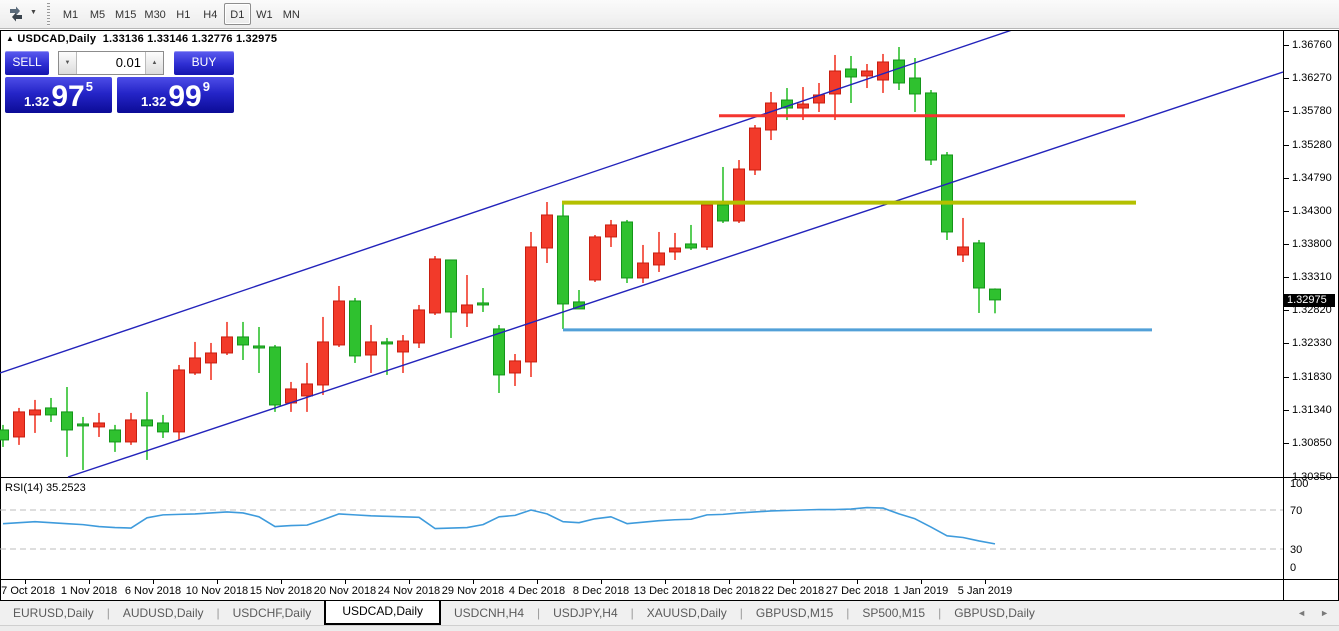 The image size is (1339, 631). What do you see at coordinates (97, 15) in the screenshot?
I see `timeframe-button-M5: M5` at bounding box center [97, 15].